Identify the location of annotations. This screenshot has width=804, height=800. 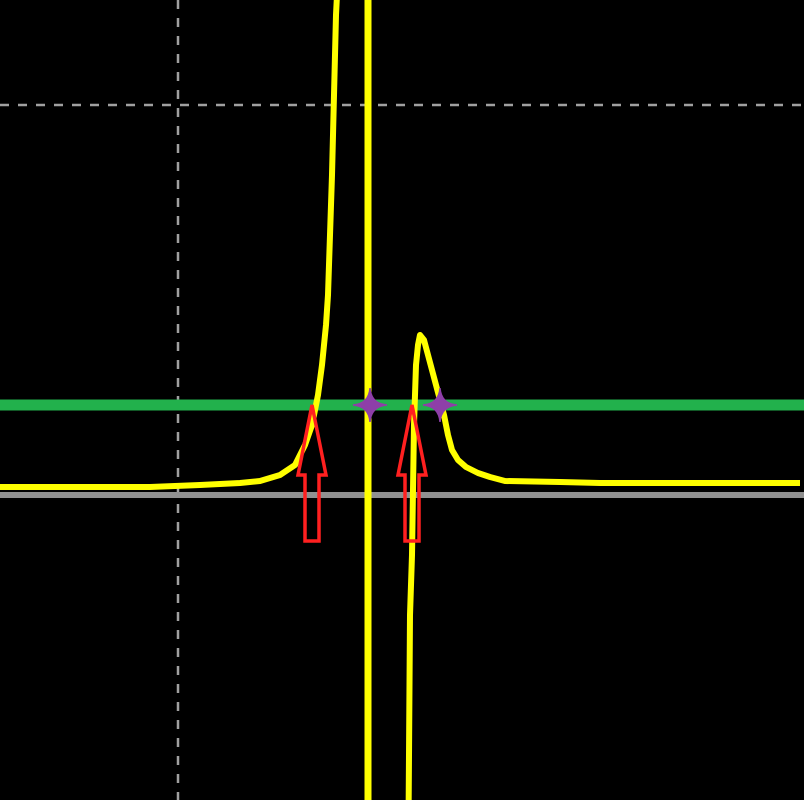
(376, 465).